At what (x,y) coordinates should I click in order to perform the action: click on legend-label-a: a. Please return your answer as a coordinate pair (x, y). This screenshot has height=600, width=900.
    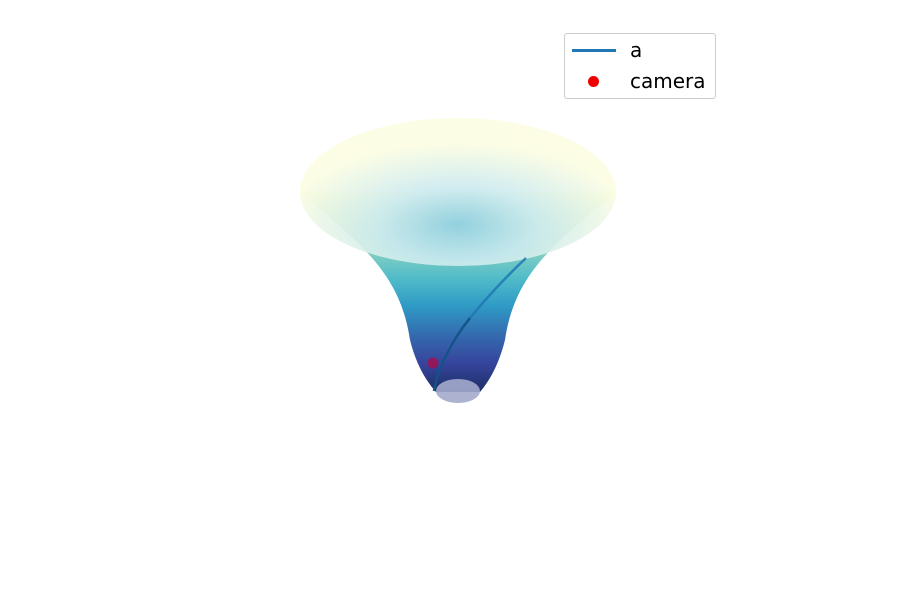
    Looking at the image, I should click on (636, 50).